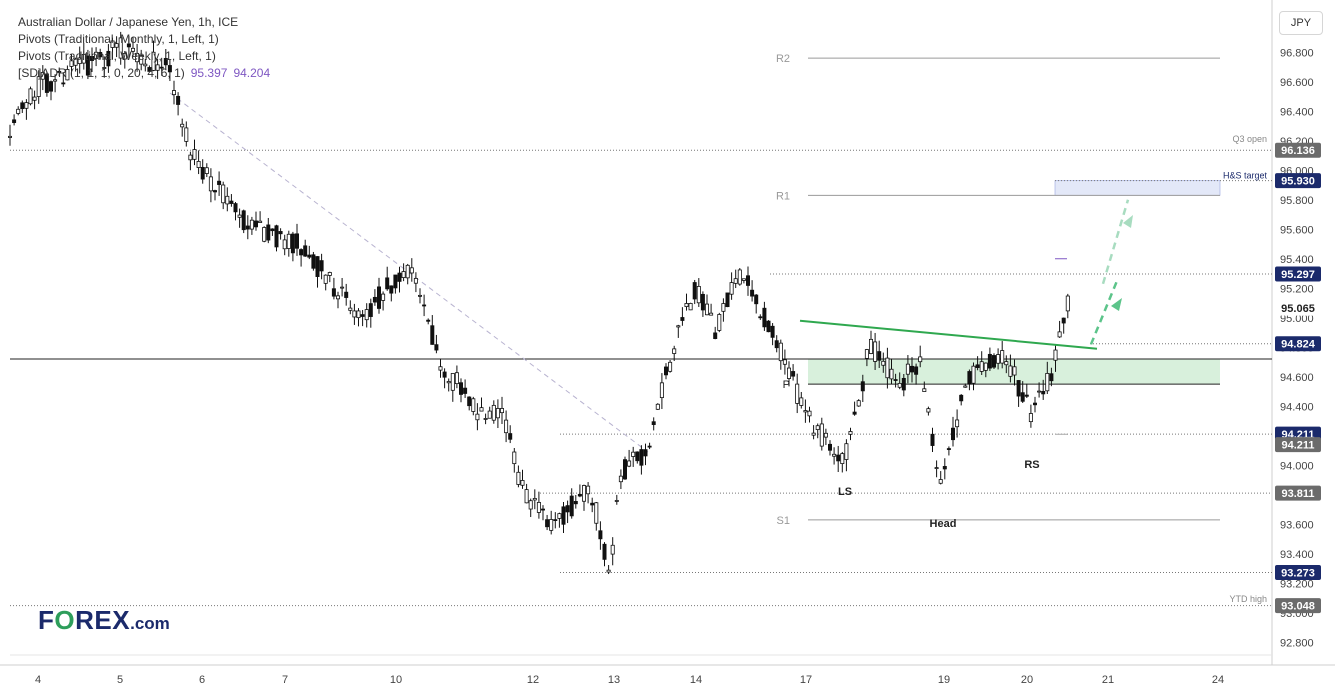 This screenshot has height=700, width=1335. What do you see at coordinates (1297, 525) in the screenshot?
I see `y-tick-label: 93.600` at bounding box center [1297, 525].